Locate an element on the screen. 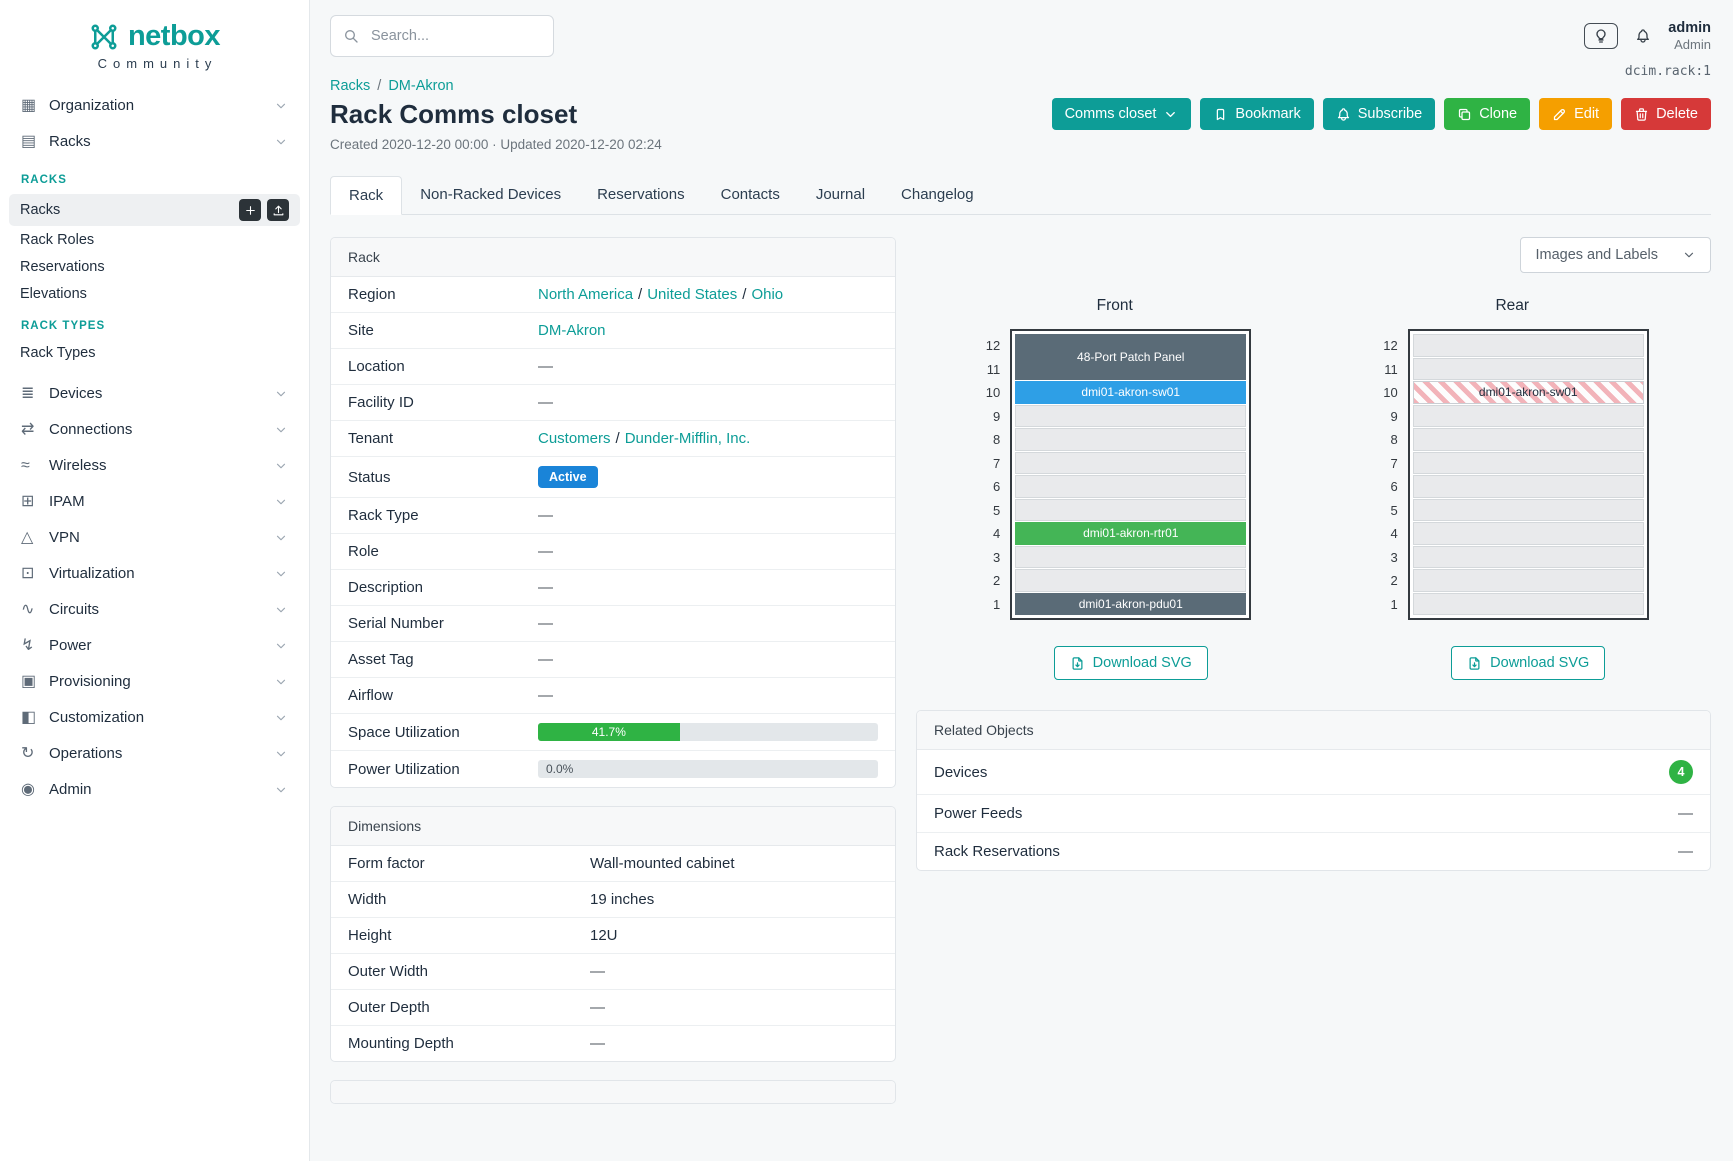 The width and height of the screenshot is (1733, 1161). related-row-devices: Devices 4 is located at coordinates (1313, 772).